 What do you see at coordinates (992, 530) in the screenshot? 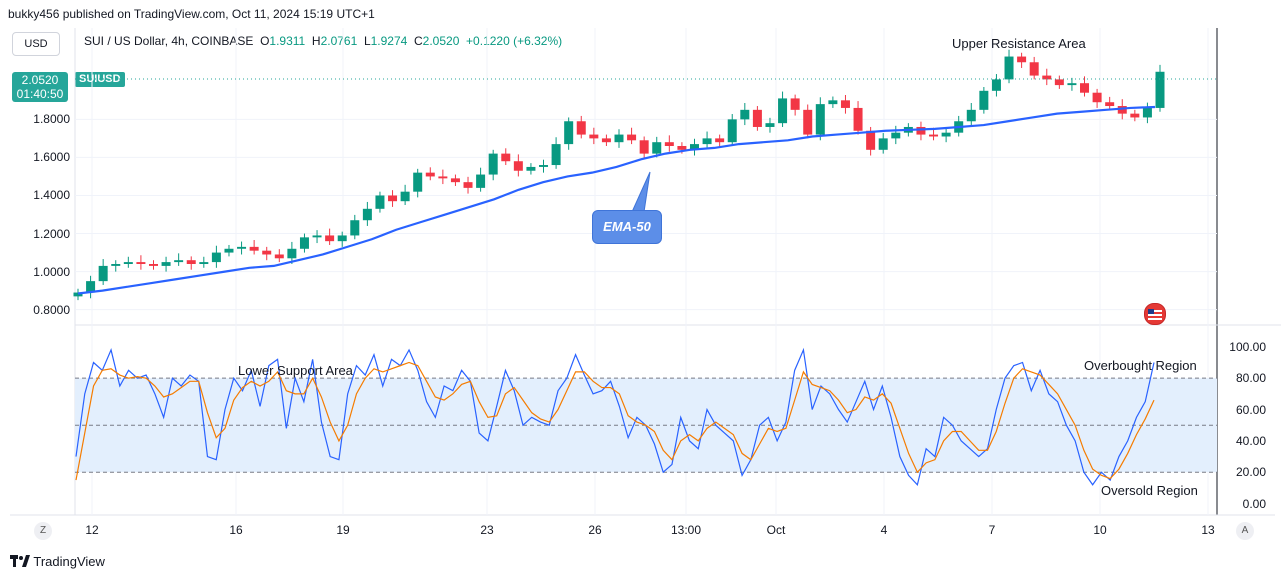
I see `time-tick-label: 7` at bounding box center [992, 530].